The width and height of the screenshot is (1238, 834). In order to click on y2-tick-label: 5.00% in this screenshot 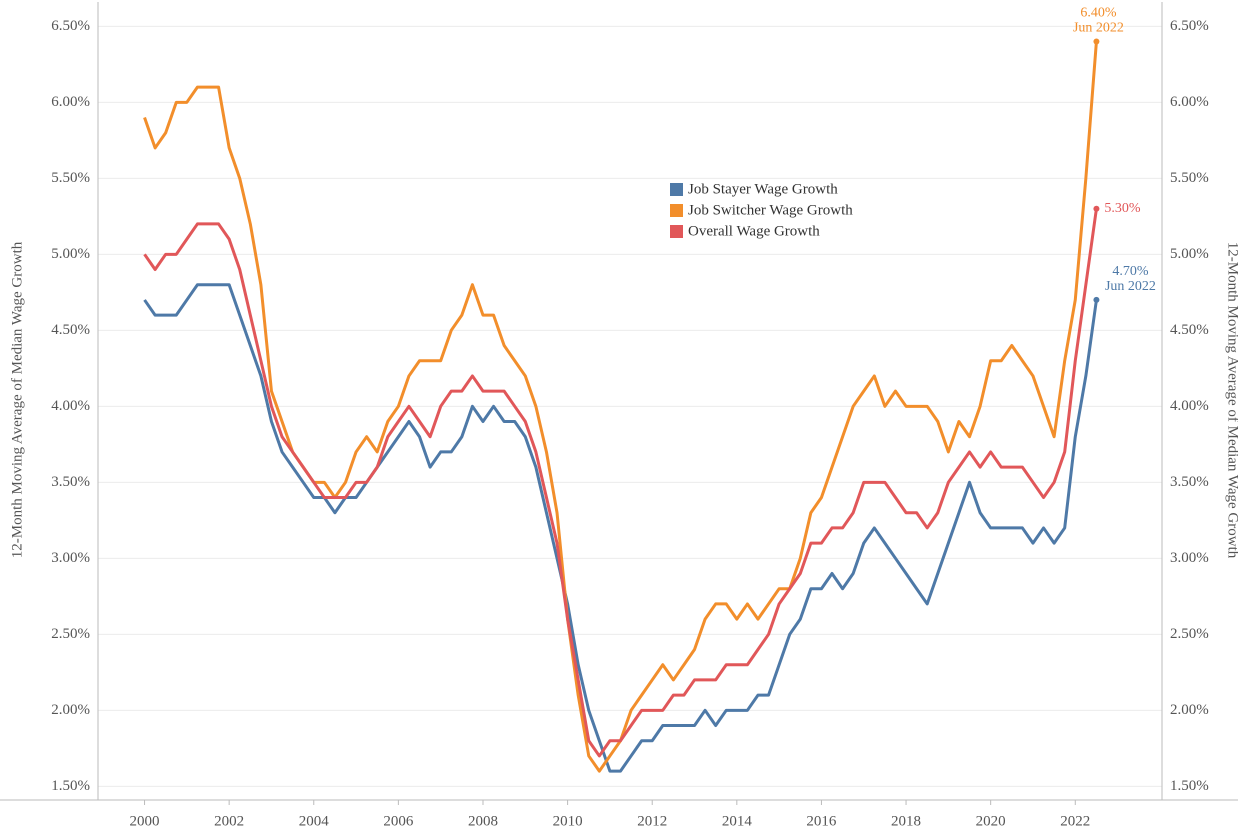, I will do `click(1189, 254)`.